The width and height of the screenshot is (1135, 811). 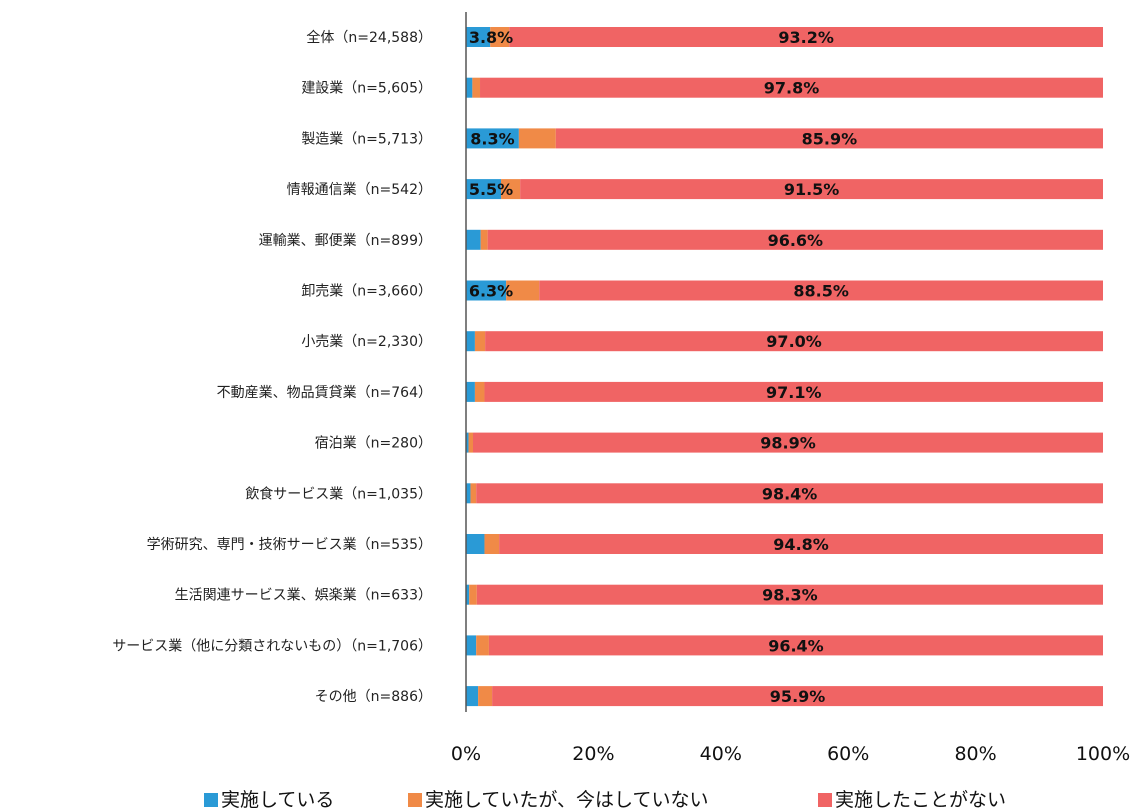 I want to click on category-label: 飲食サービス業（n=1,035）, so click(x=338, y=493).